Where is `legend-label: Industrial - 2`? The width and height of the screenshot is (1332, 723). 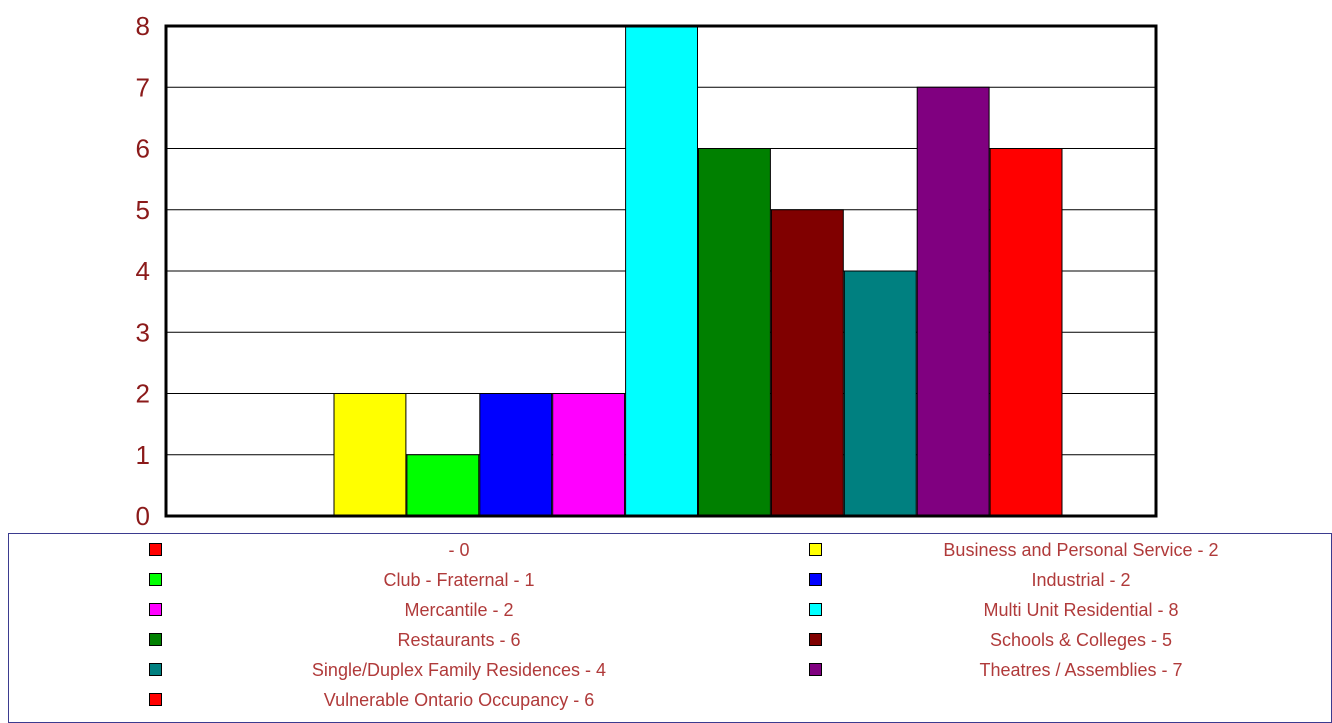
legend-label: Industrial - 2 is located at coordinates (1081, 580).